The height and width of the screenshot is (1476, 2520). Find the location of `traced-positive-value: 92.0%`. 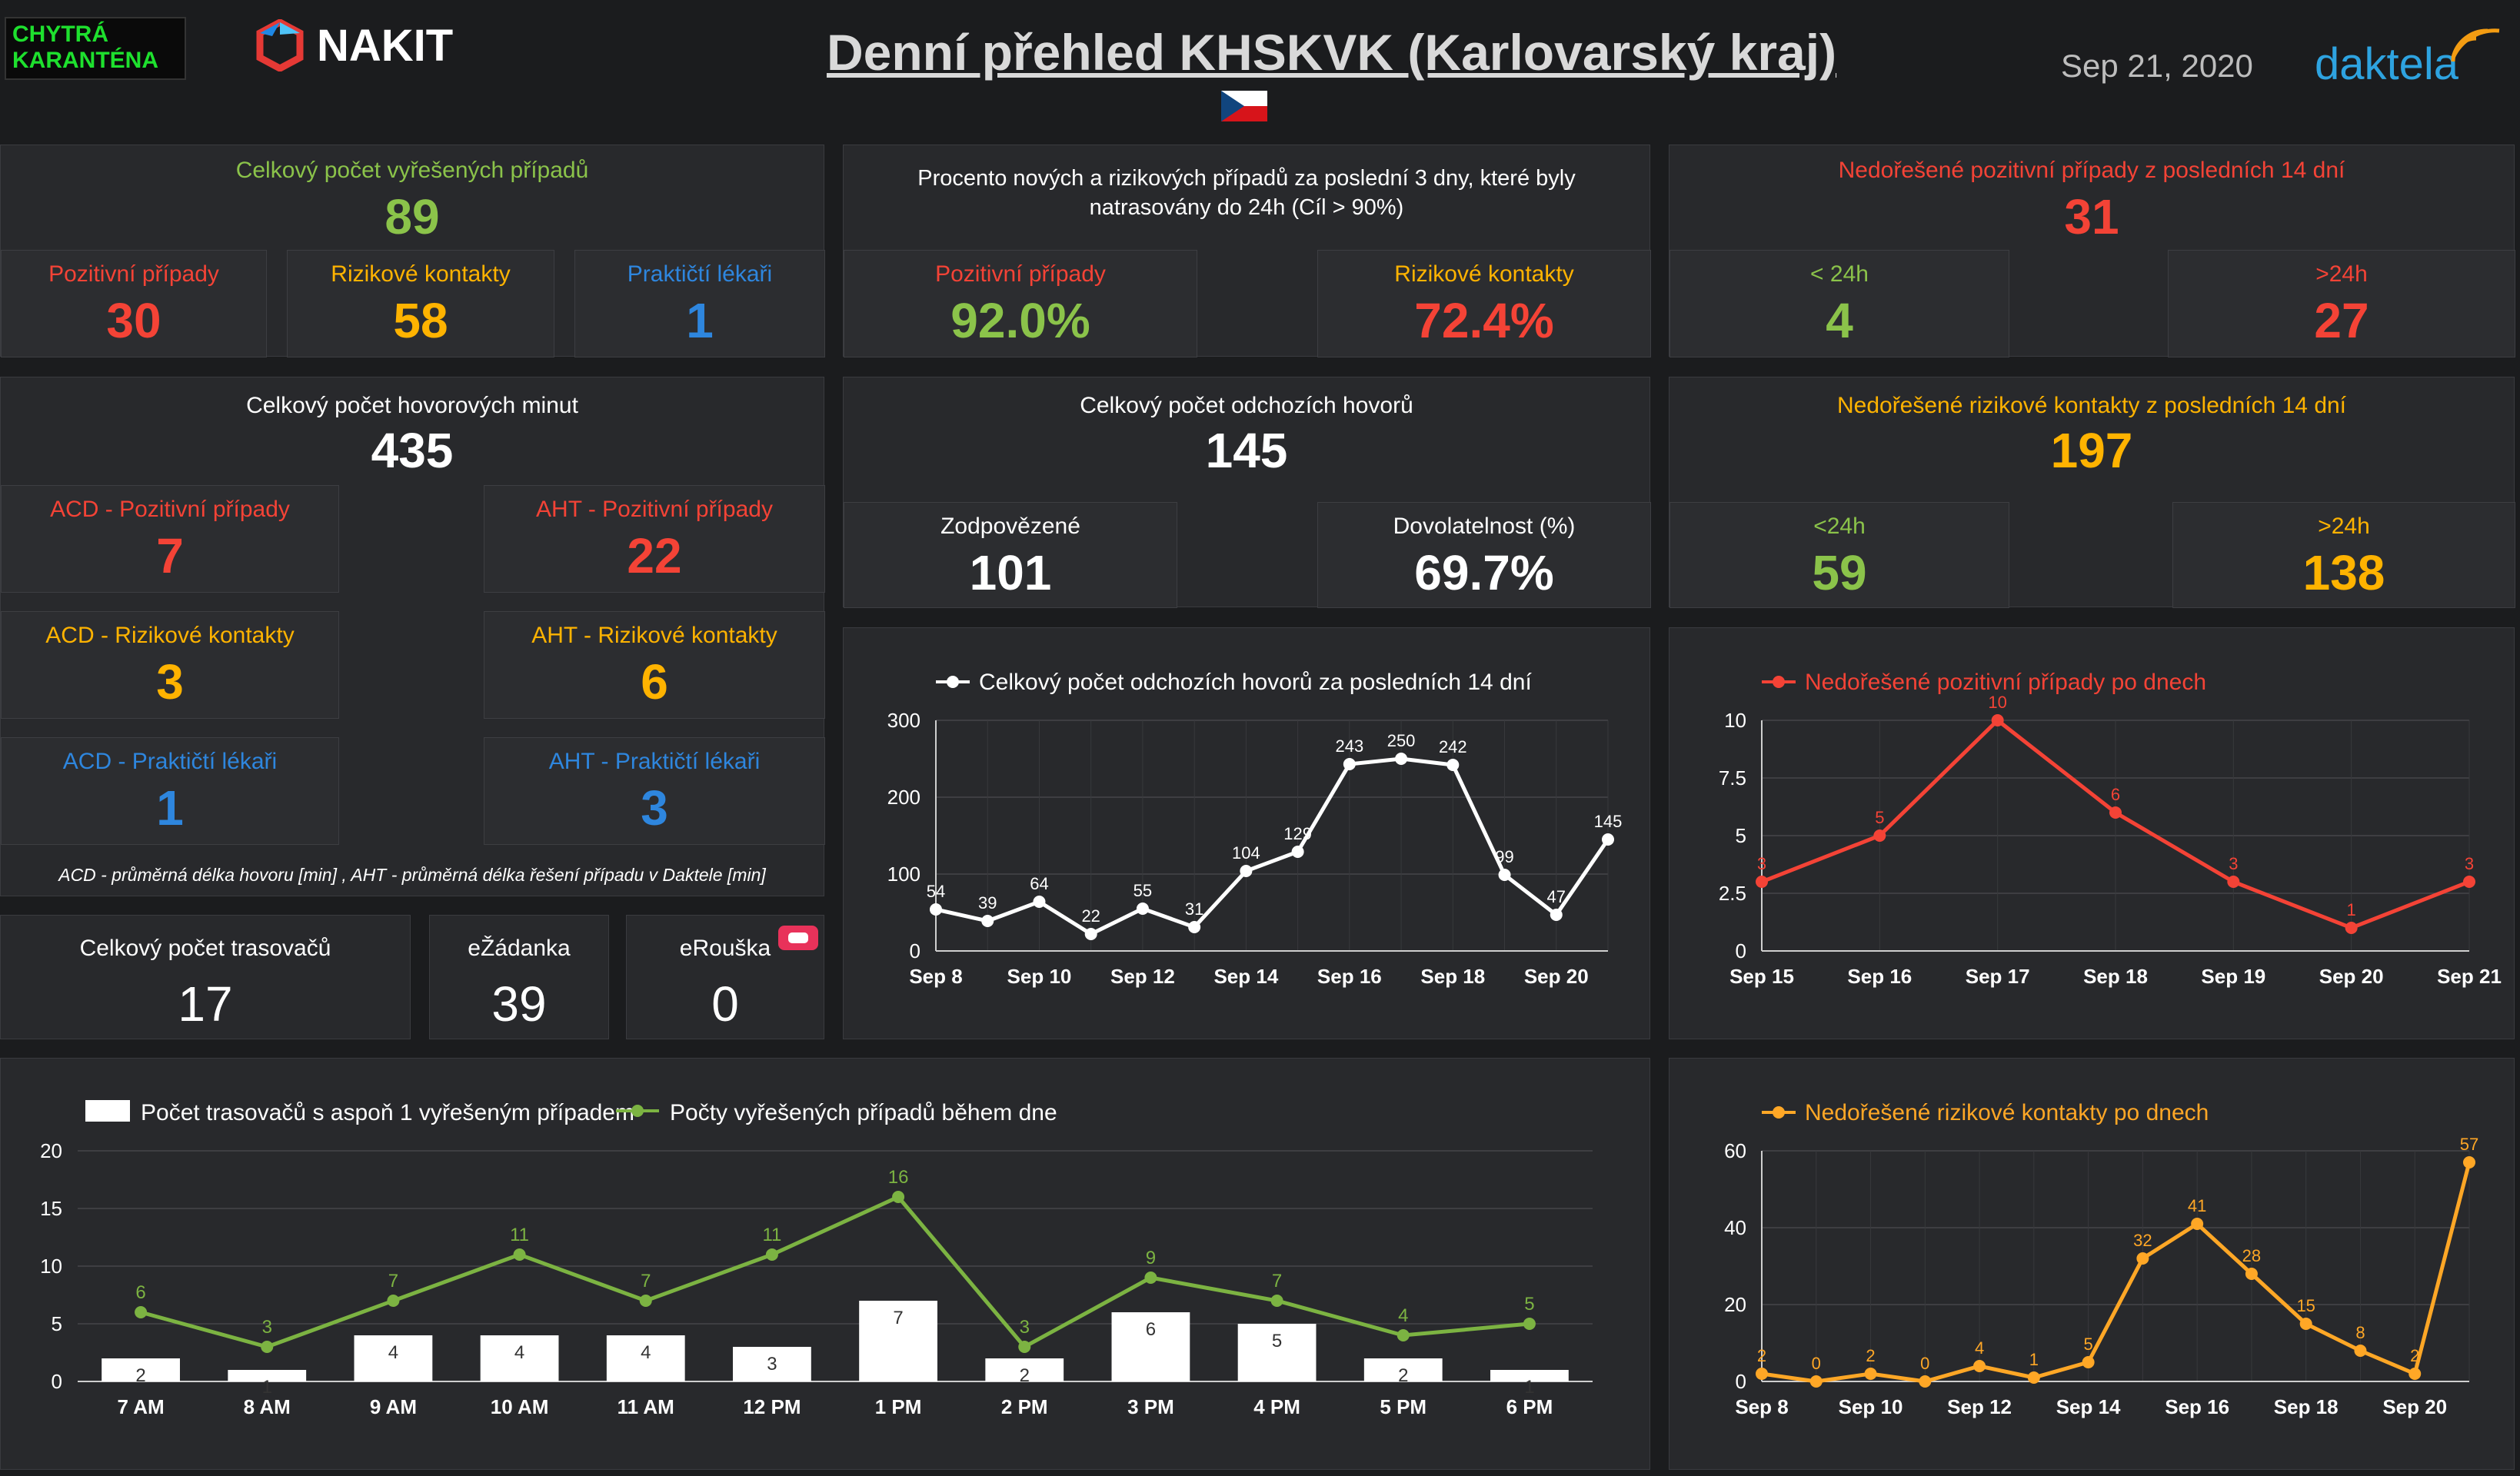

traced-positive-value: 92.0% is located at coordinates (1020, 320).